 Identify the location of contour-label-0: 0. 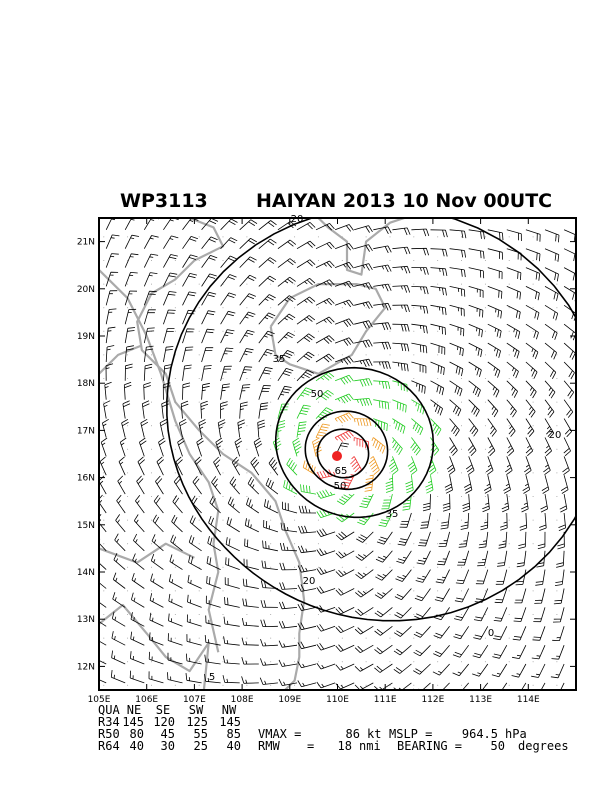
(491, 633).